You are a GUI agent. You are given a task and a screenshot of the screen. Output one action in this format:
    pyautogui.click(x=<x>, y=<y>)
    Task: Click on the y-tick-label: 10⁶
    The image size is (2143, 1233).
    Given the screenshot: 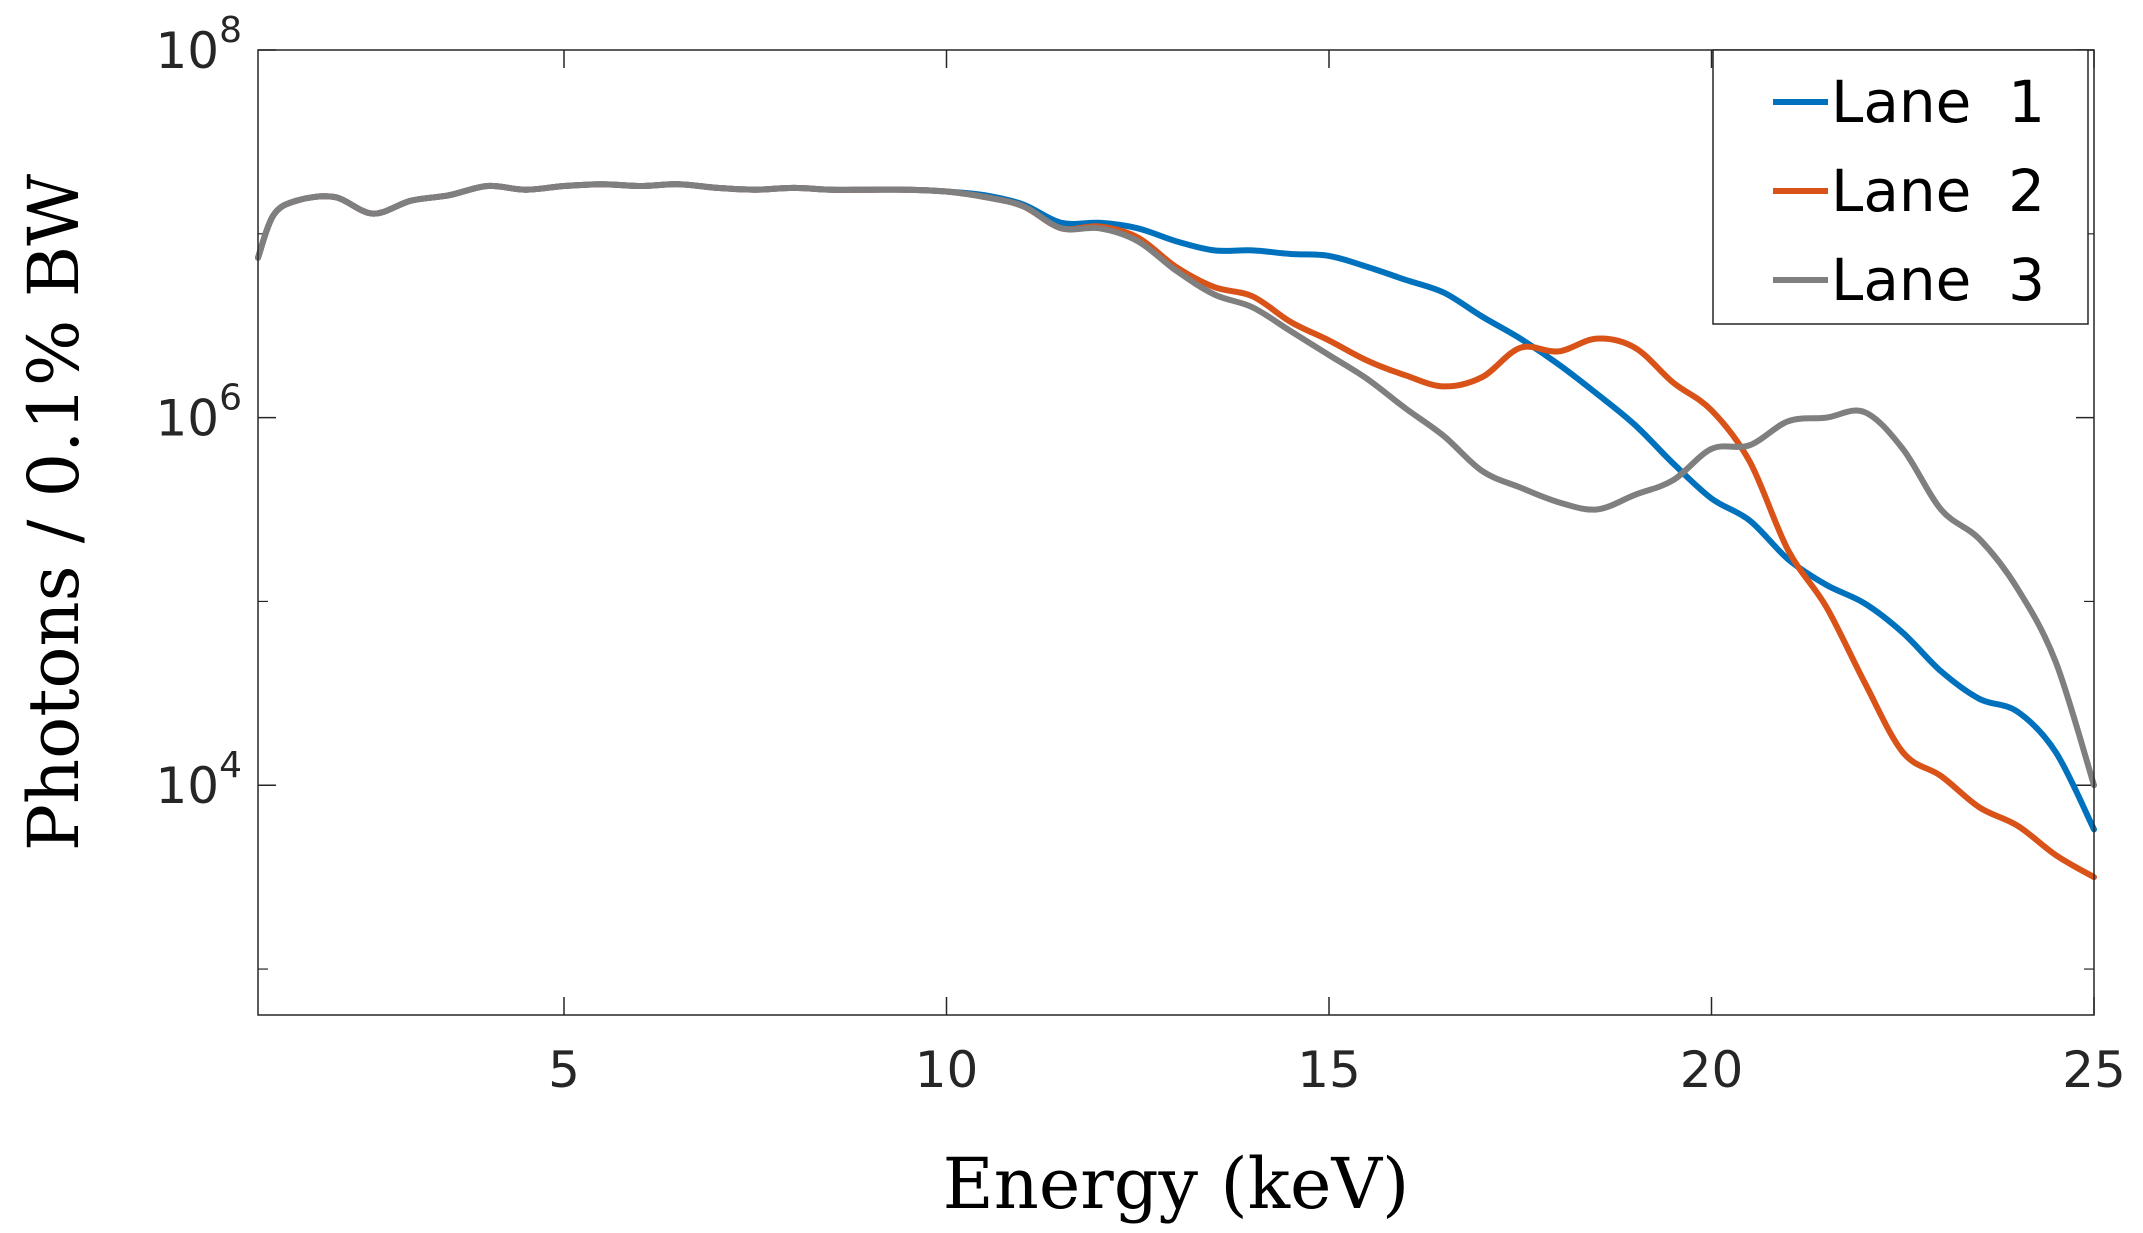 What is the action you would take?
    pyautogui.click(x=198, y=413)
    